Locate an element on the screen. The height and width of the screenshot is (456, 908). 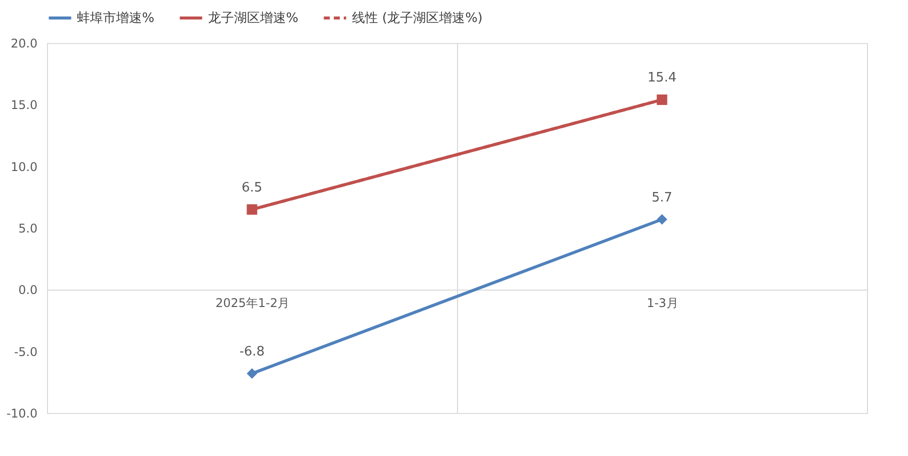
y-tick-label: 20.0 is located at coordinates (24, 43).